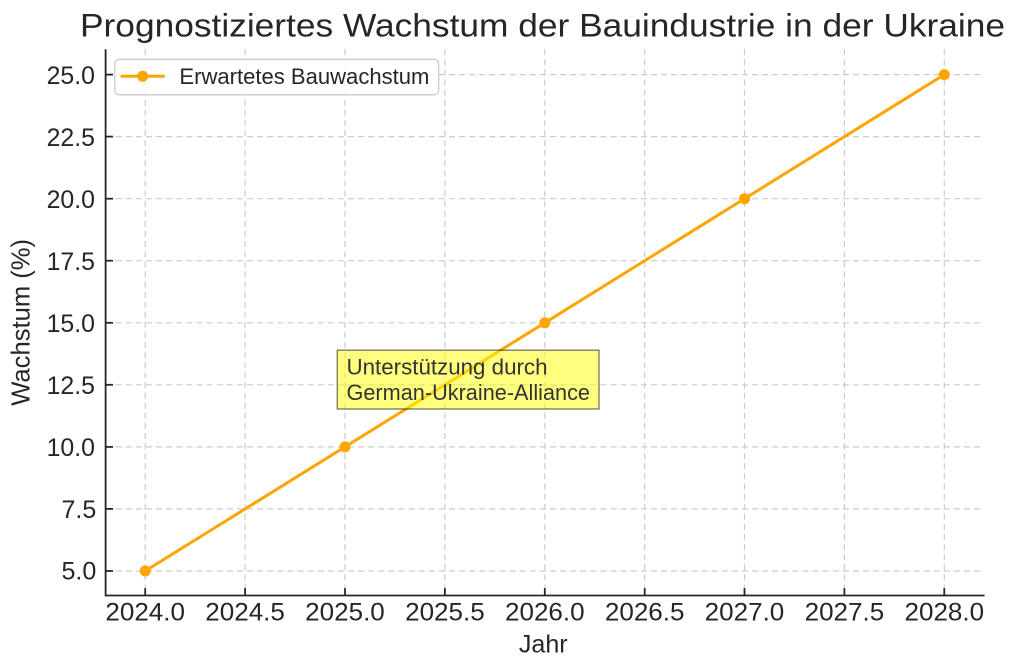  I want to click on svg-text: 20.0, so click(71, 200).